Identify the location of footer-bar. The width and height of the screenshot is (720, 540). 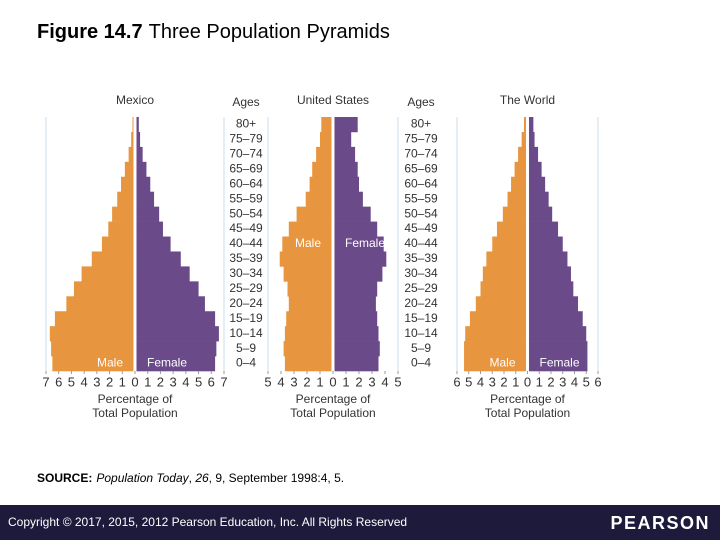
(360, 522).